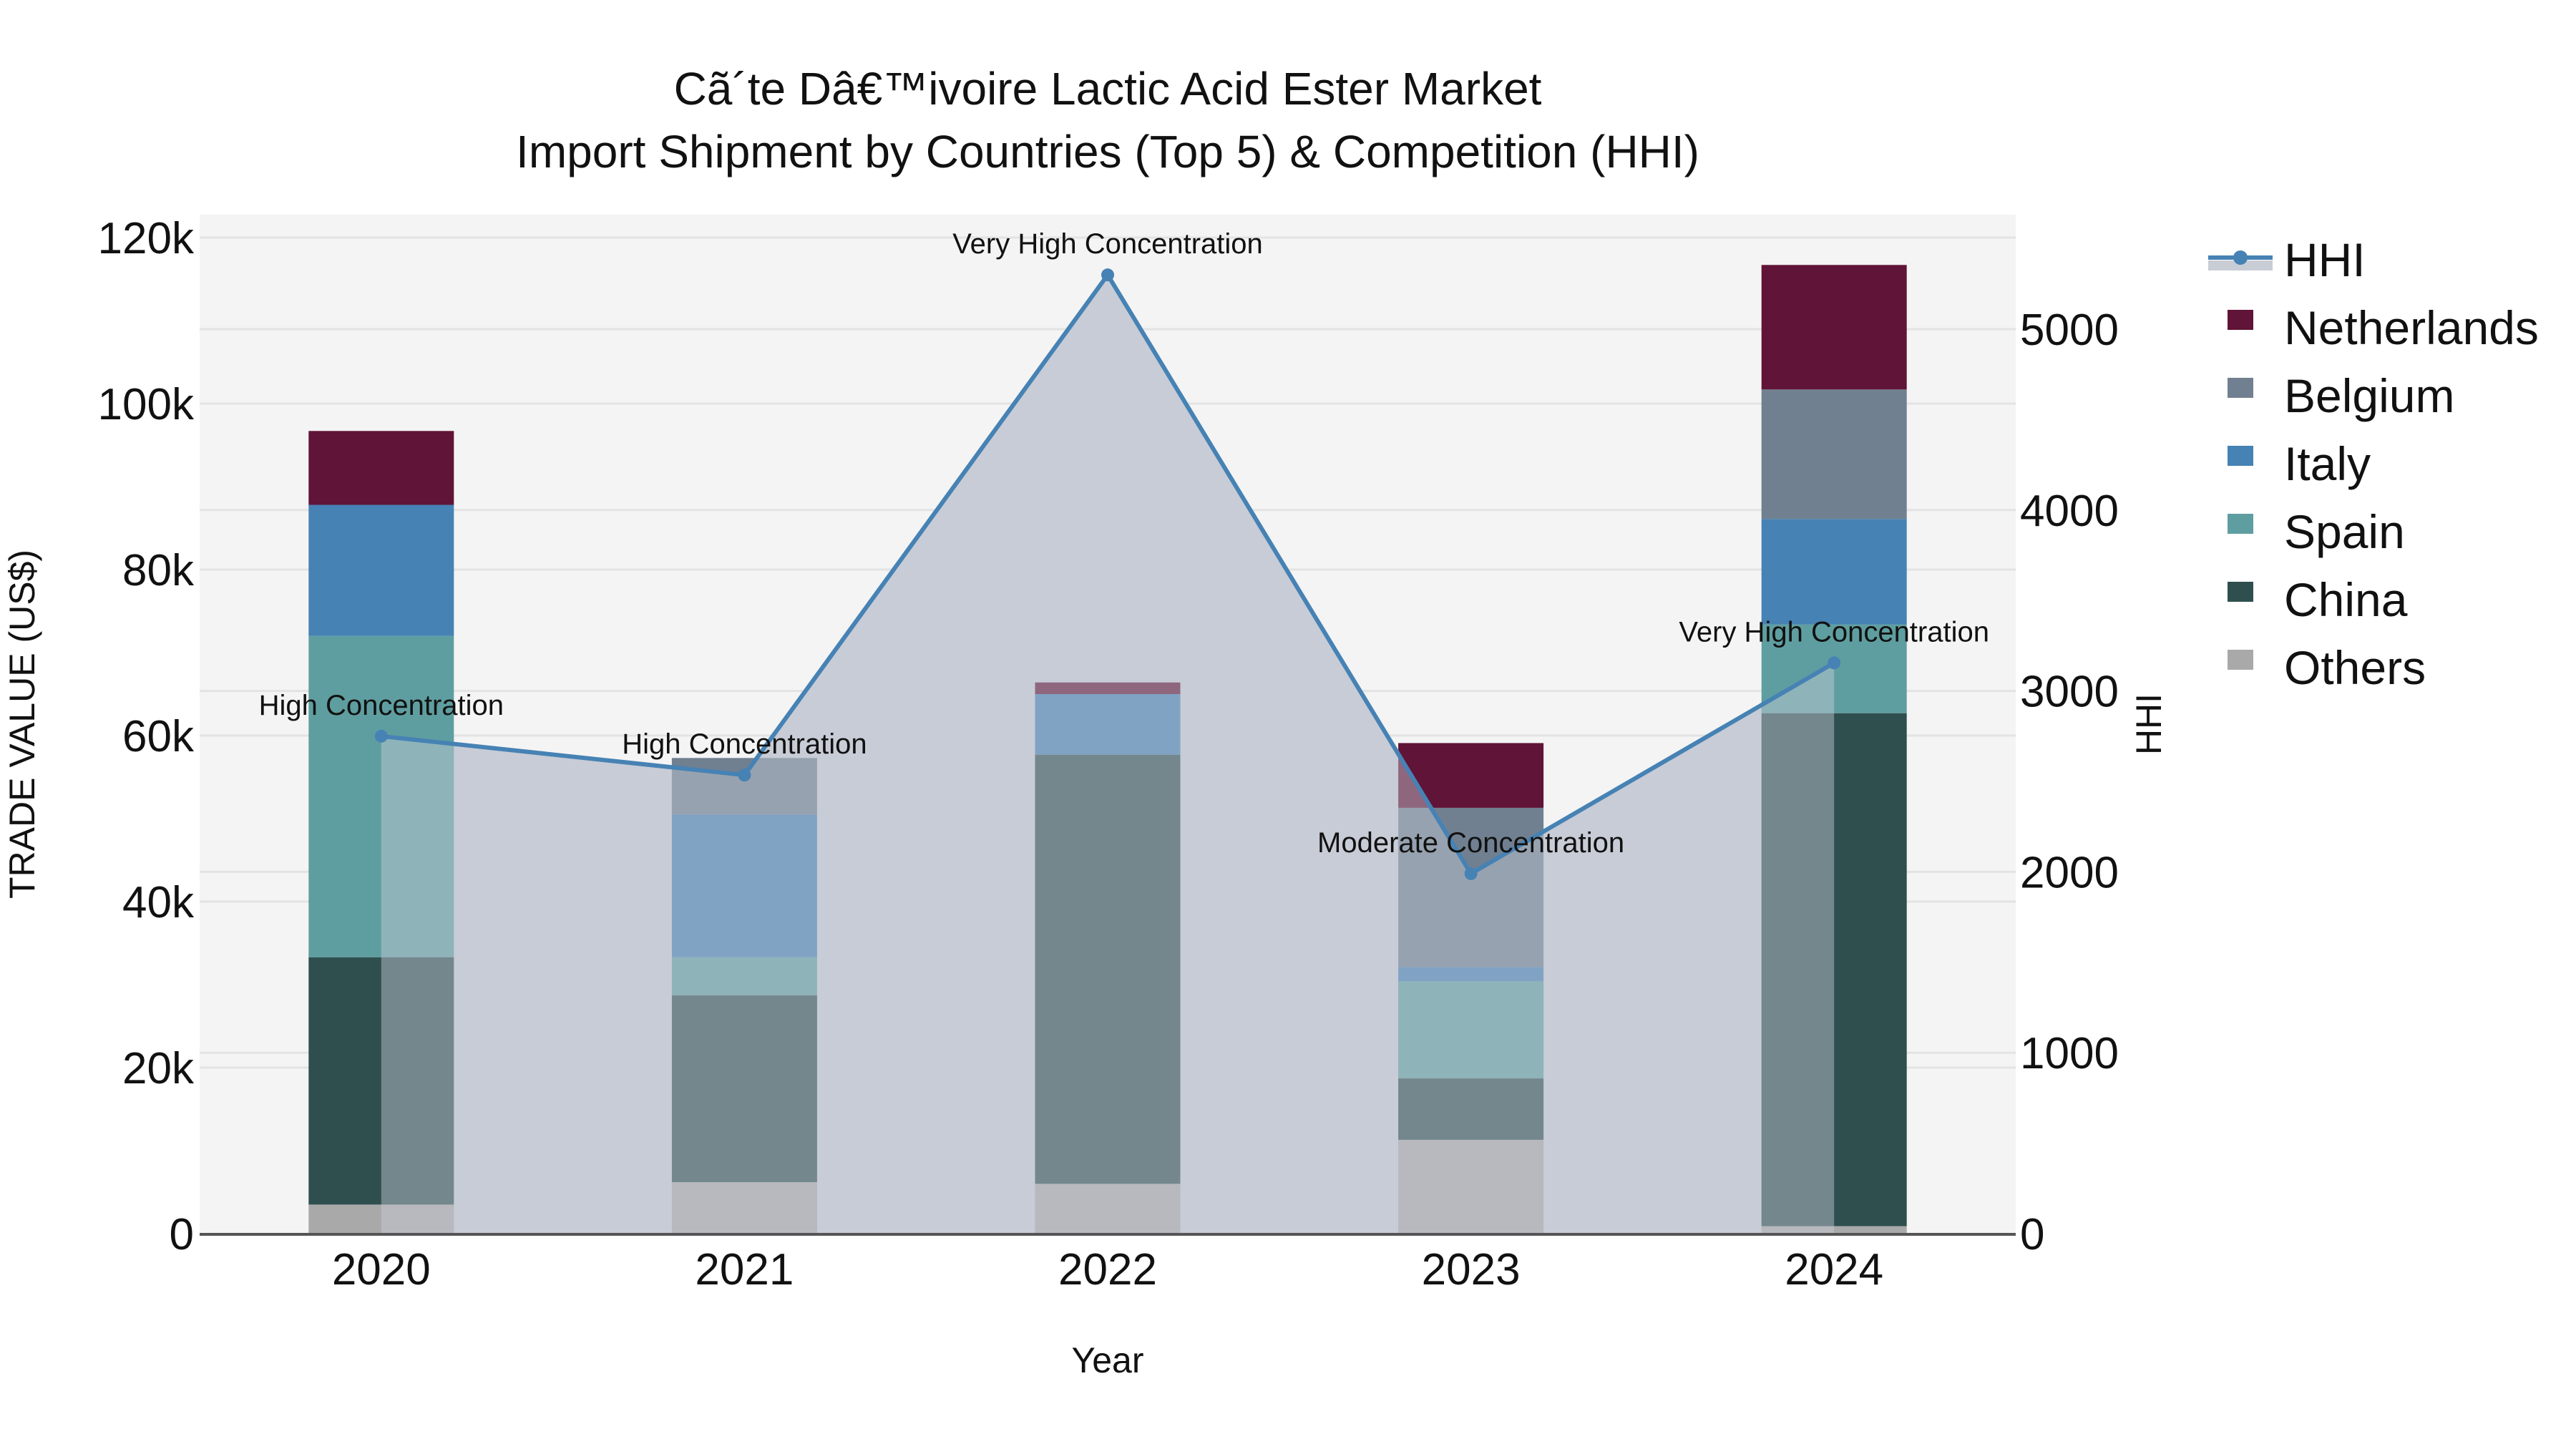 This screenshot has height=1449, width=2576. I want to click on legend-label: Netherlands, so click(2411, 327).